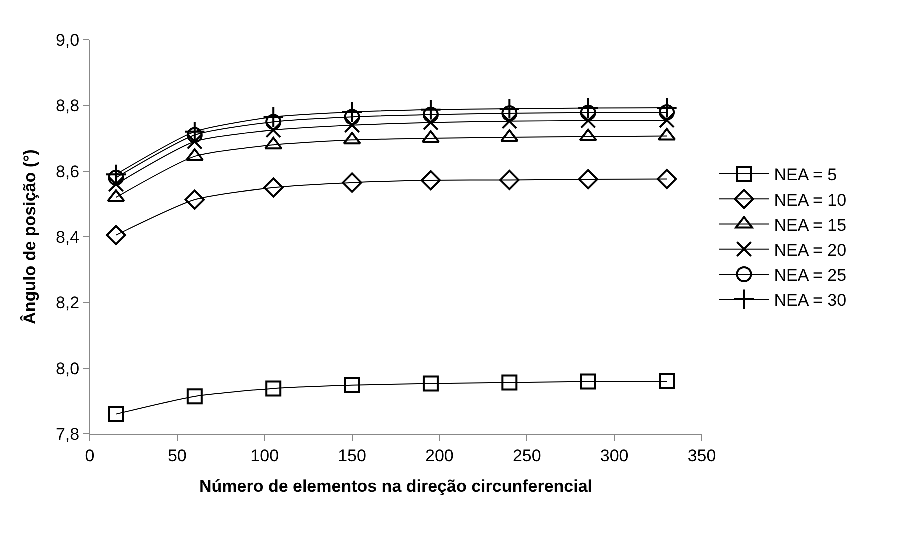 The image size is (902, 544). I want to click on y-tick-label: 8,0, so click(68, 368).